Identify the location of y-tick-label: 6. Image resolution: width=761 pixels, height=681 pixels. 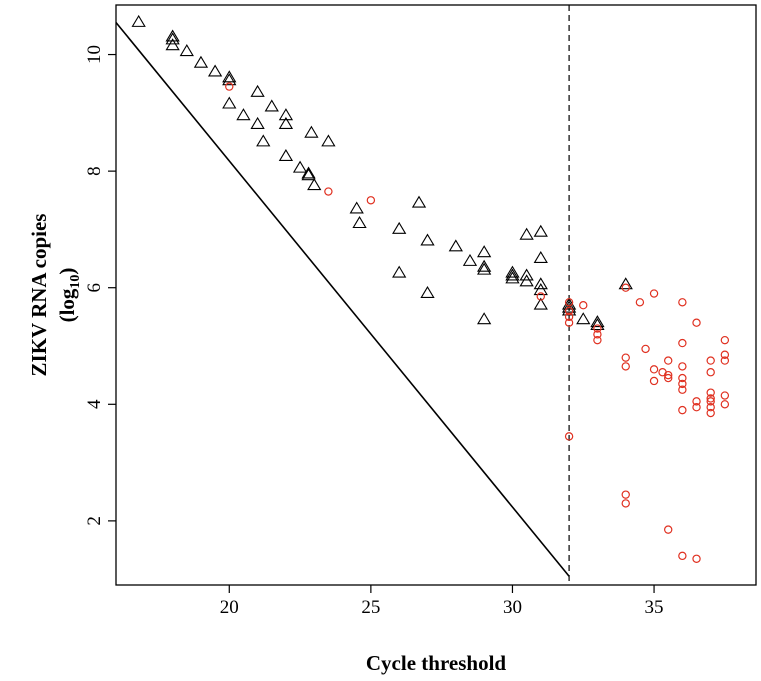
(94, 288).